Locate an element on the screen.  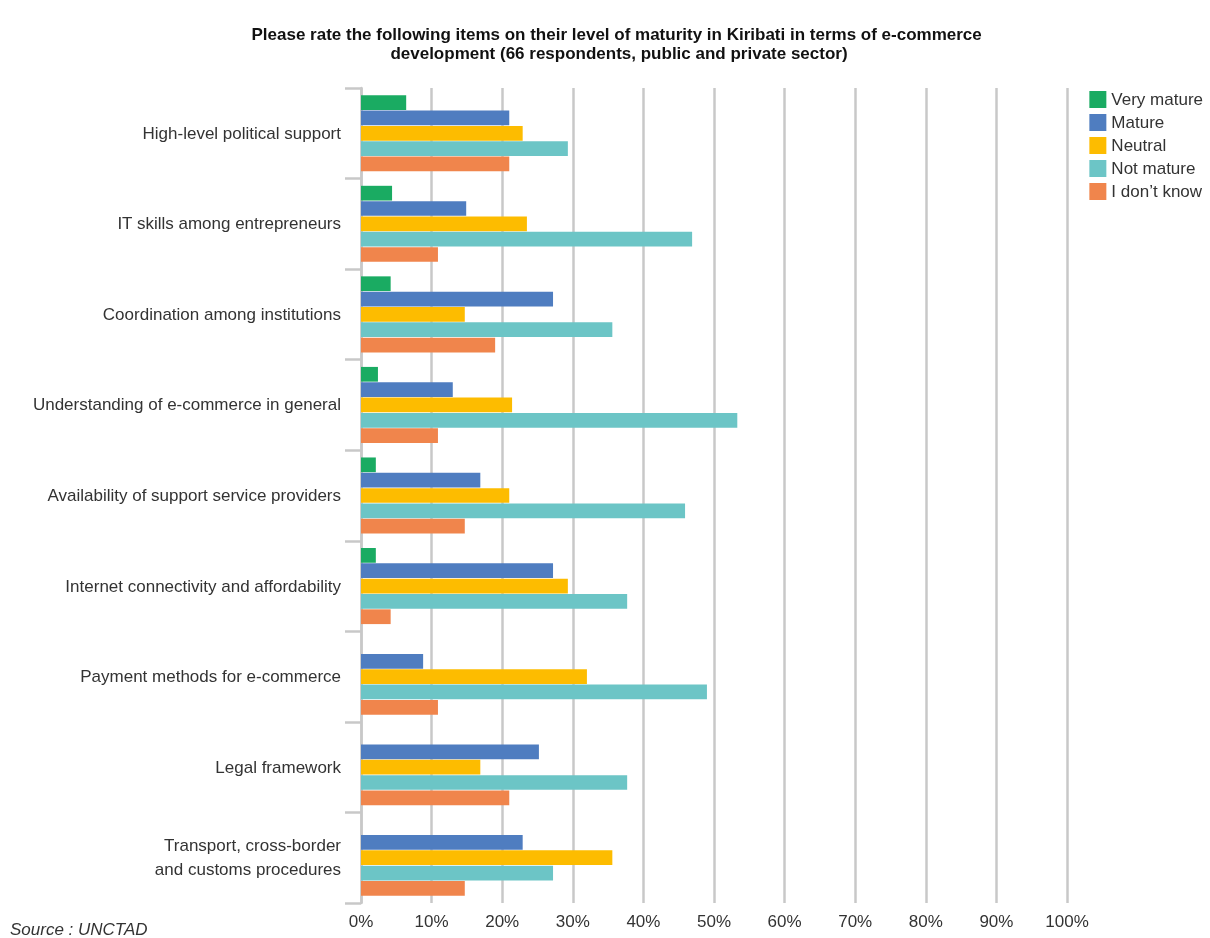
y-tick-label: Payment methods for e-commerce is located at coordinates (210, 677).